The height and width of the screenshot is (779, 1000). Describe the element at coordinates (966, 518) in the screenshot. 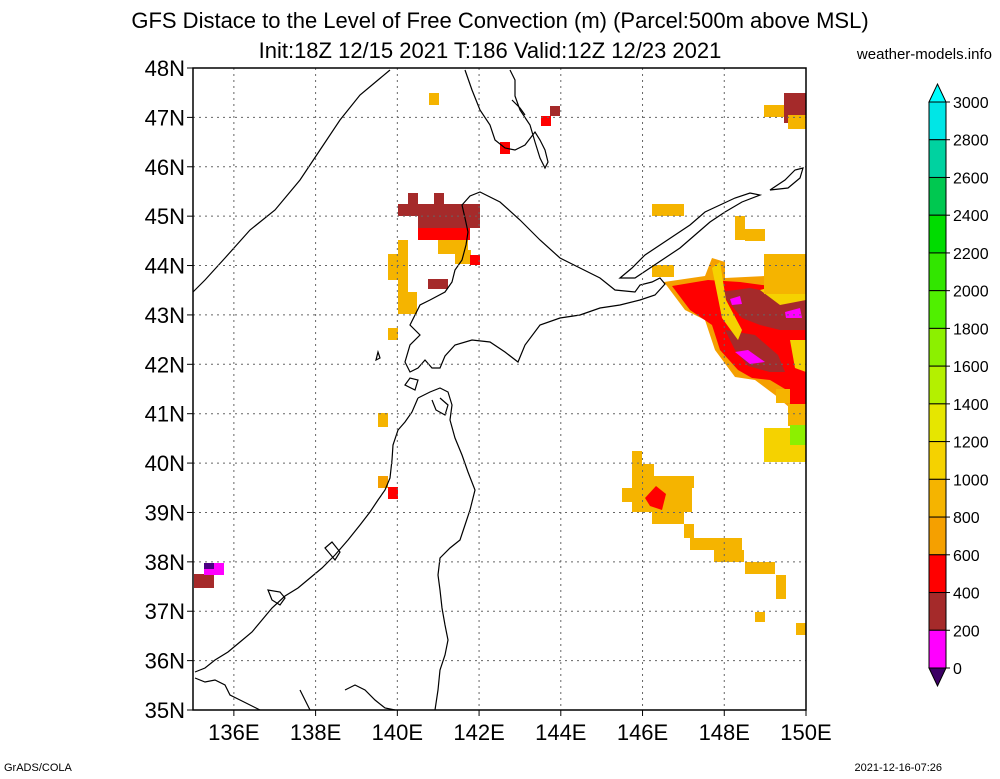

I see `colorbar-label: 800` at that location.